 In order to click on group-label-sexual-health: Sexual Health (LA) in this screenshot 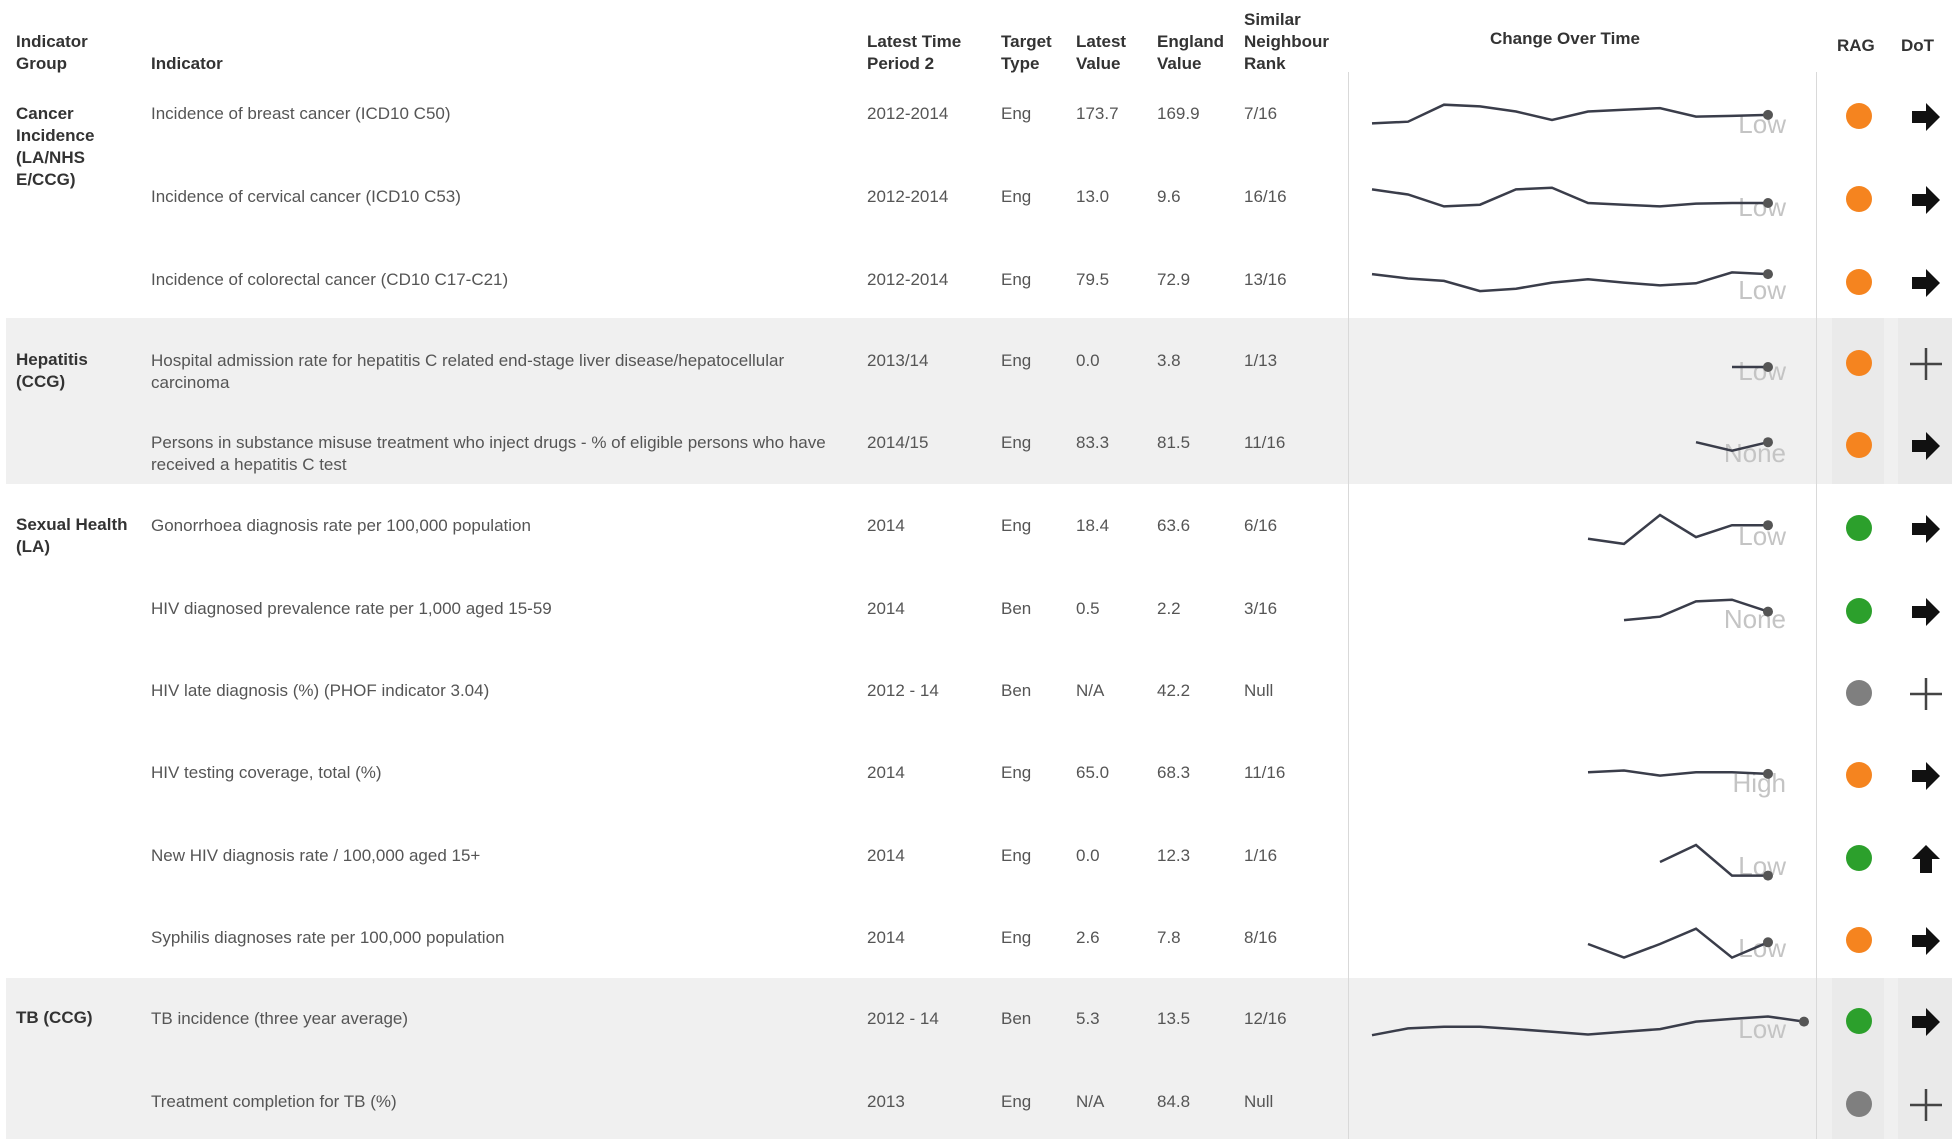, I will do `click(72, 535)`.